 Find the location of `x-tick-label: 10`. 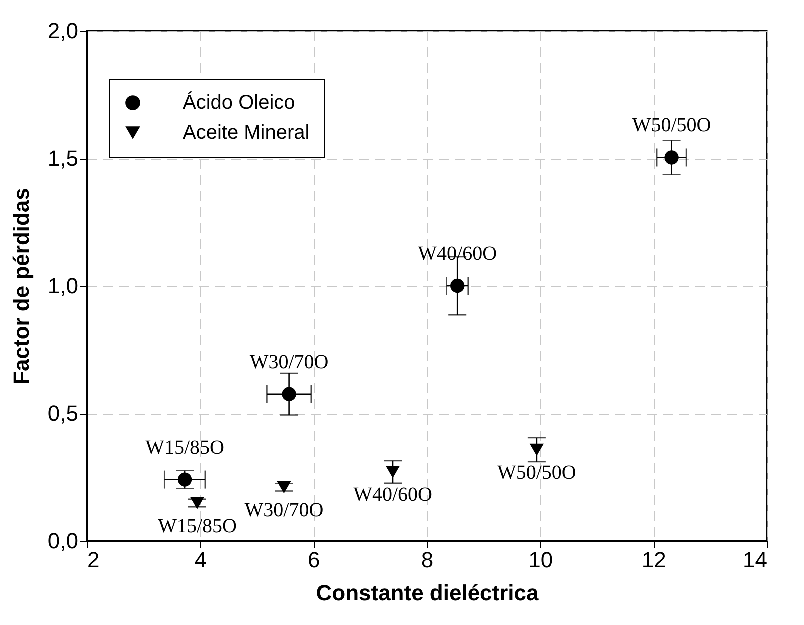

x-tick-label: 10 is located at coordinates (541, 560).